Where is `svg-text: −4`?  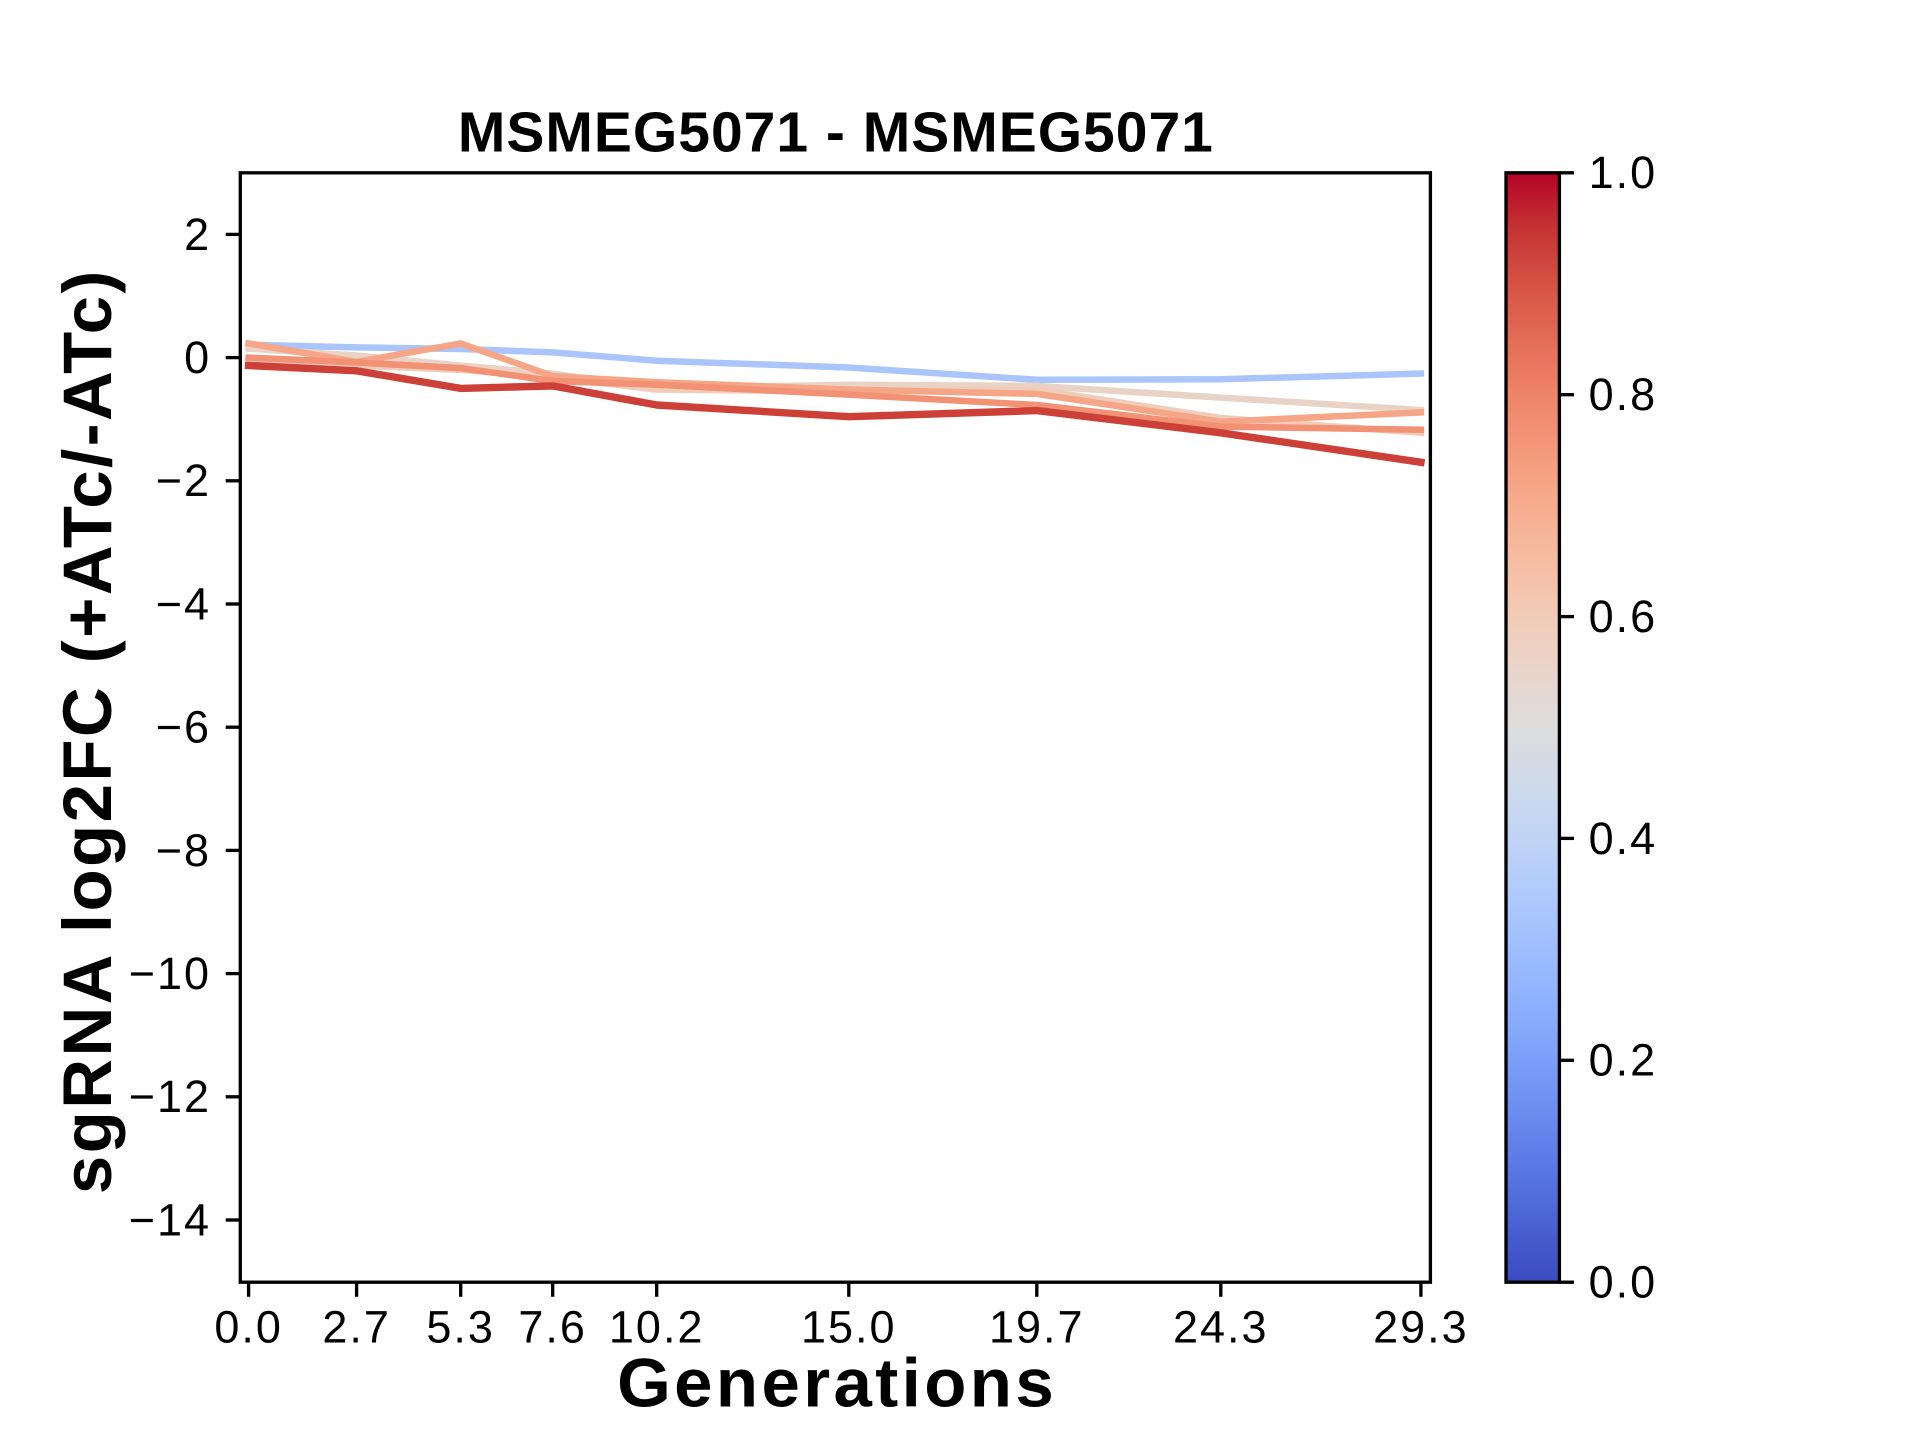 svg-text: −4 is located at coordinates (183, 603).